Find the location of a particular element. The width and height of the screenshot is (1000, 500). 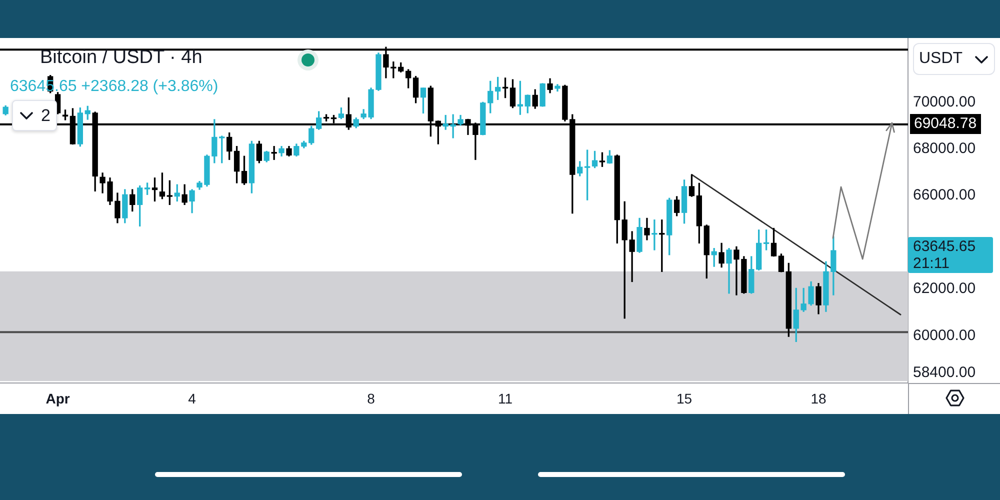

y-tick-label: 66000.00 is located at coordinates (944, 195).